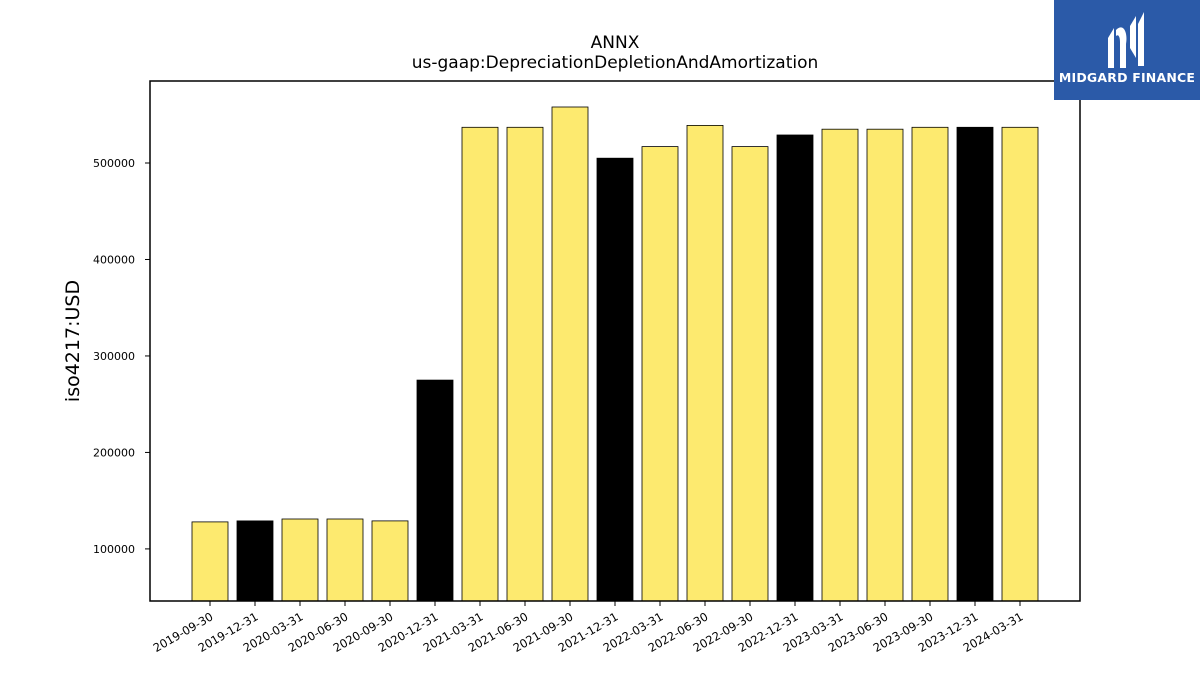 The width and height of the screenshot is (1200, 675). Describe the element at coordinates (73, 341) in the screenshot. I see `y-axis-label: iso4217:USD` at that location.